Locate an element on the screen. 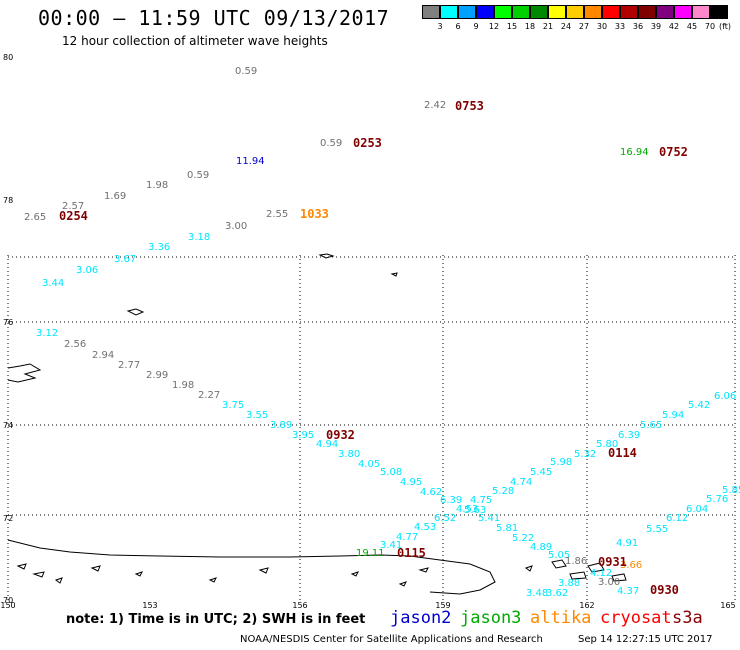 Image resolution: width=740 pixels, height=650 pixels. wave-height-value: 4.89 is located at coordinates (541, 547).